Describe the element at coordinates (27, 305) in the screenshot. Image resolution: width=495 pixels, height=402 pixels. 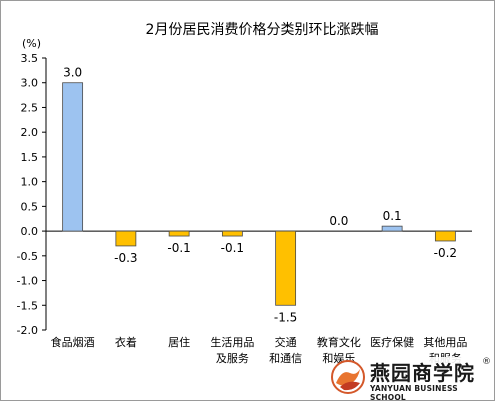
I see `y-tick-label: -1.5` at that location.